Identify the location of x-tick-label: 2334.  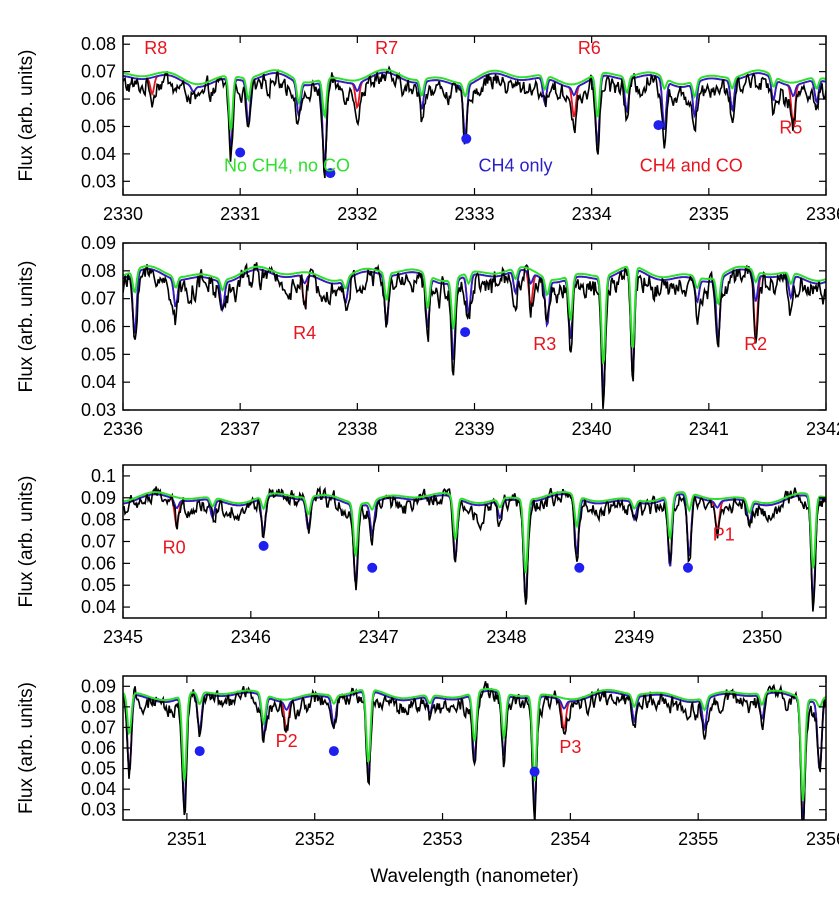
(592, 214).